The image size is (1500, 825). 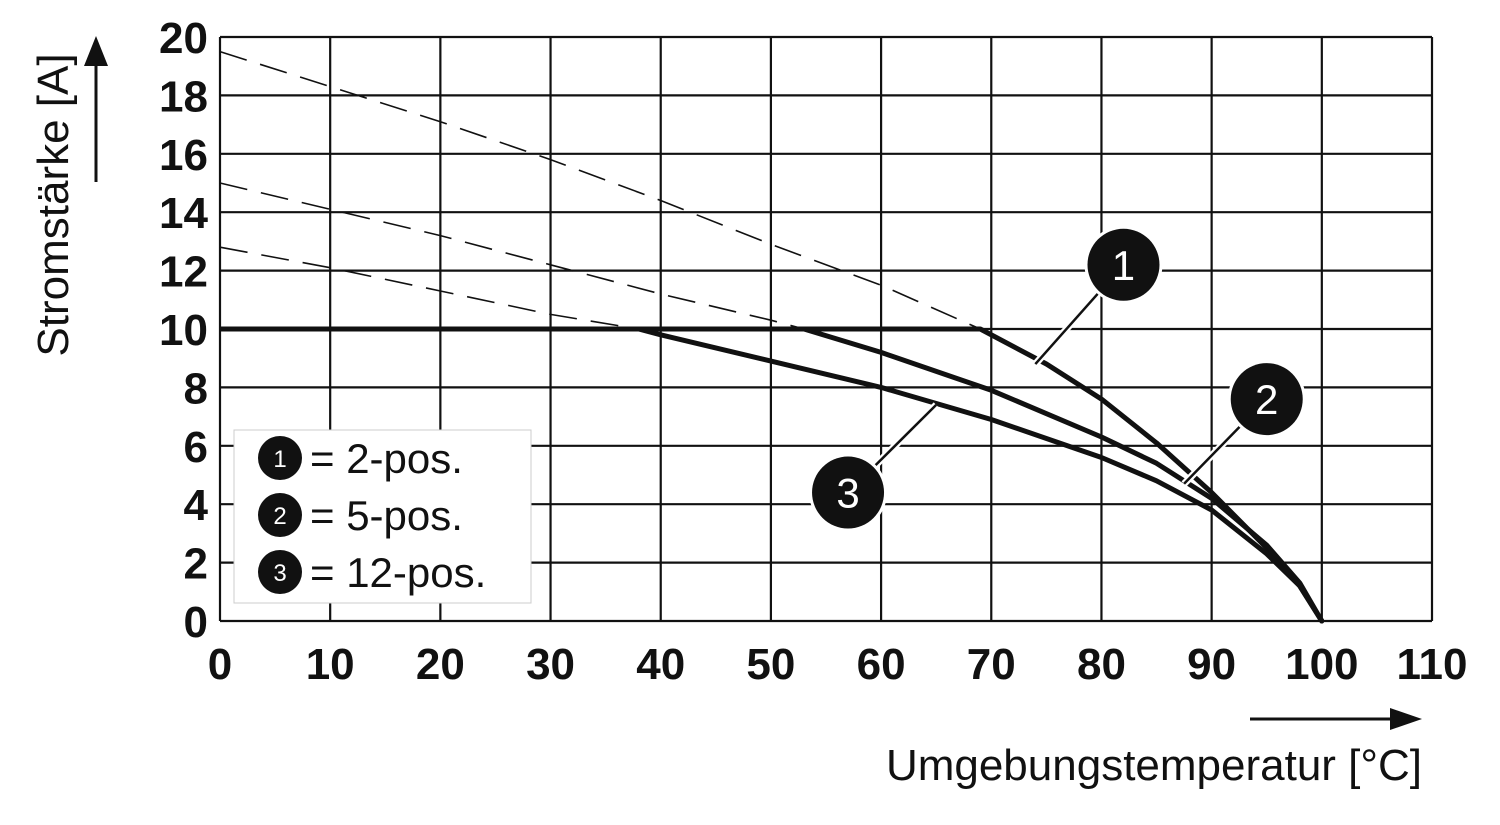 I want to click on legend-marker-label: 1, so click(x=279, y=459).